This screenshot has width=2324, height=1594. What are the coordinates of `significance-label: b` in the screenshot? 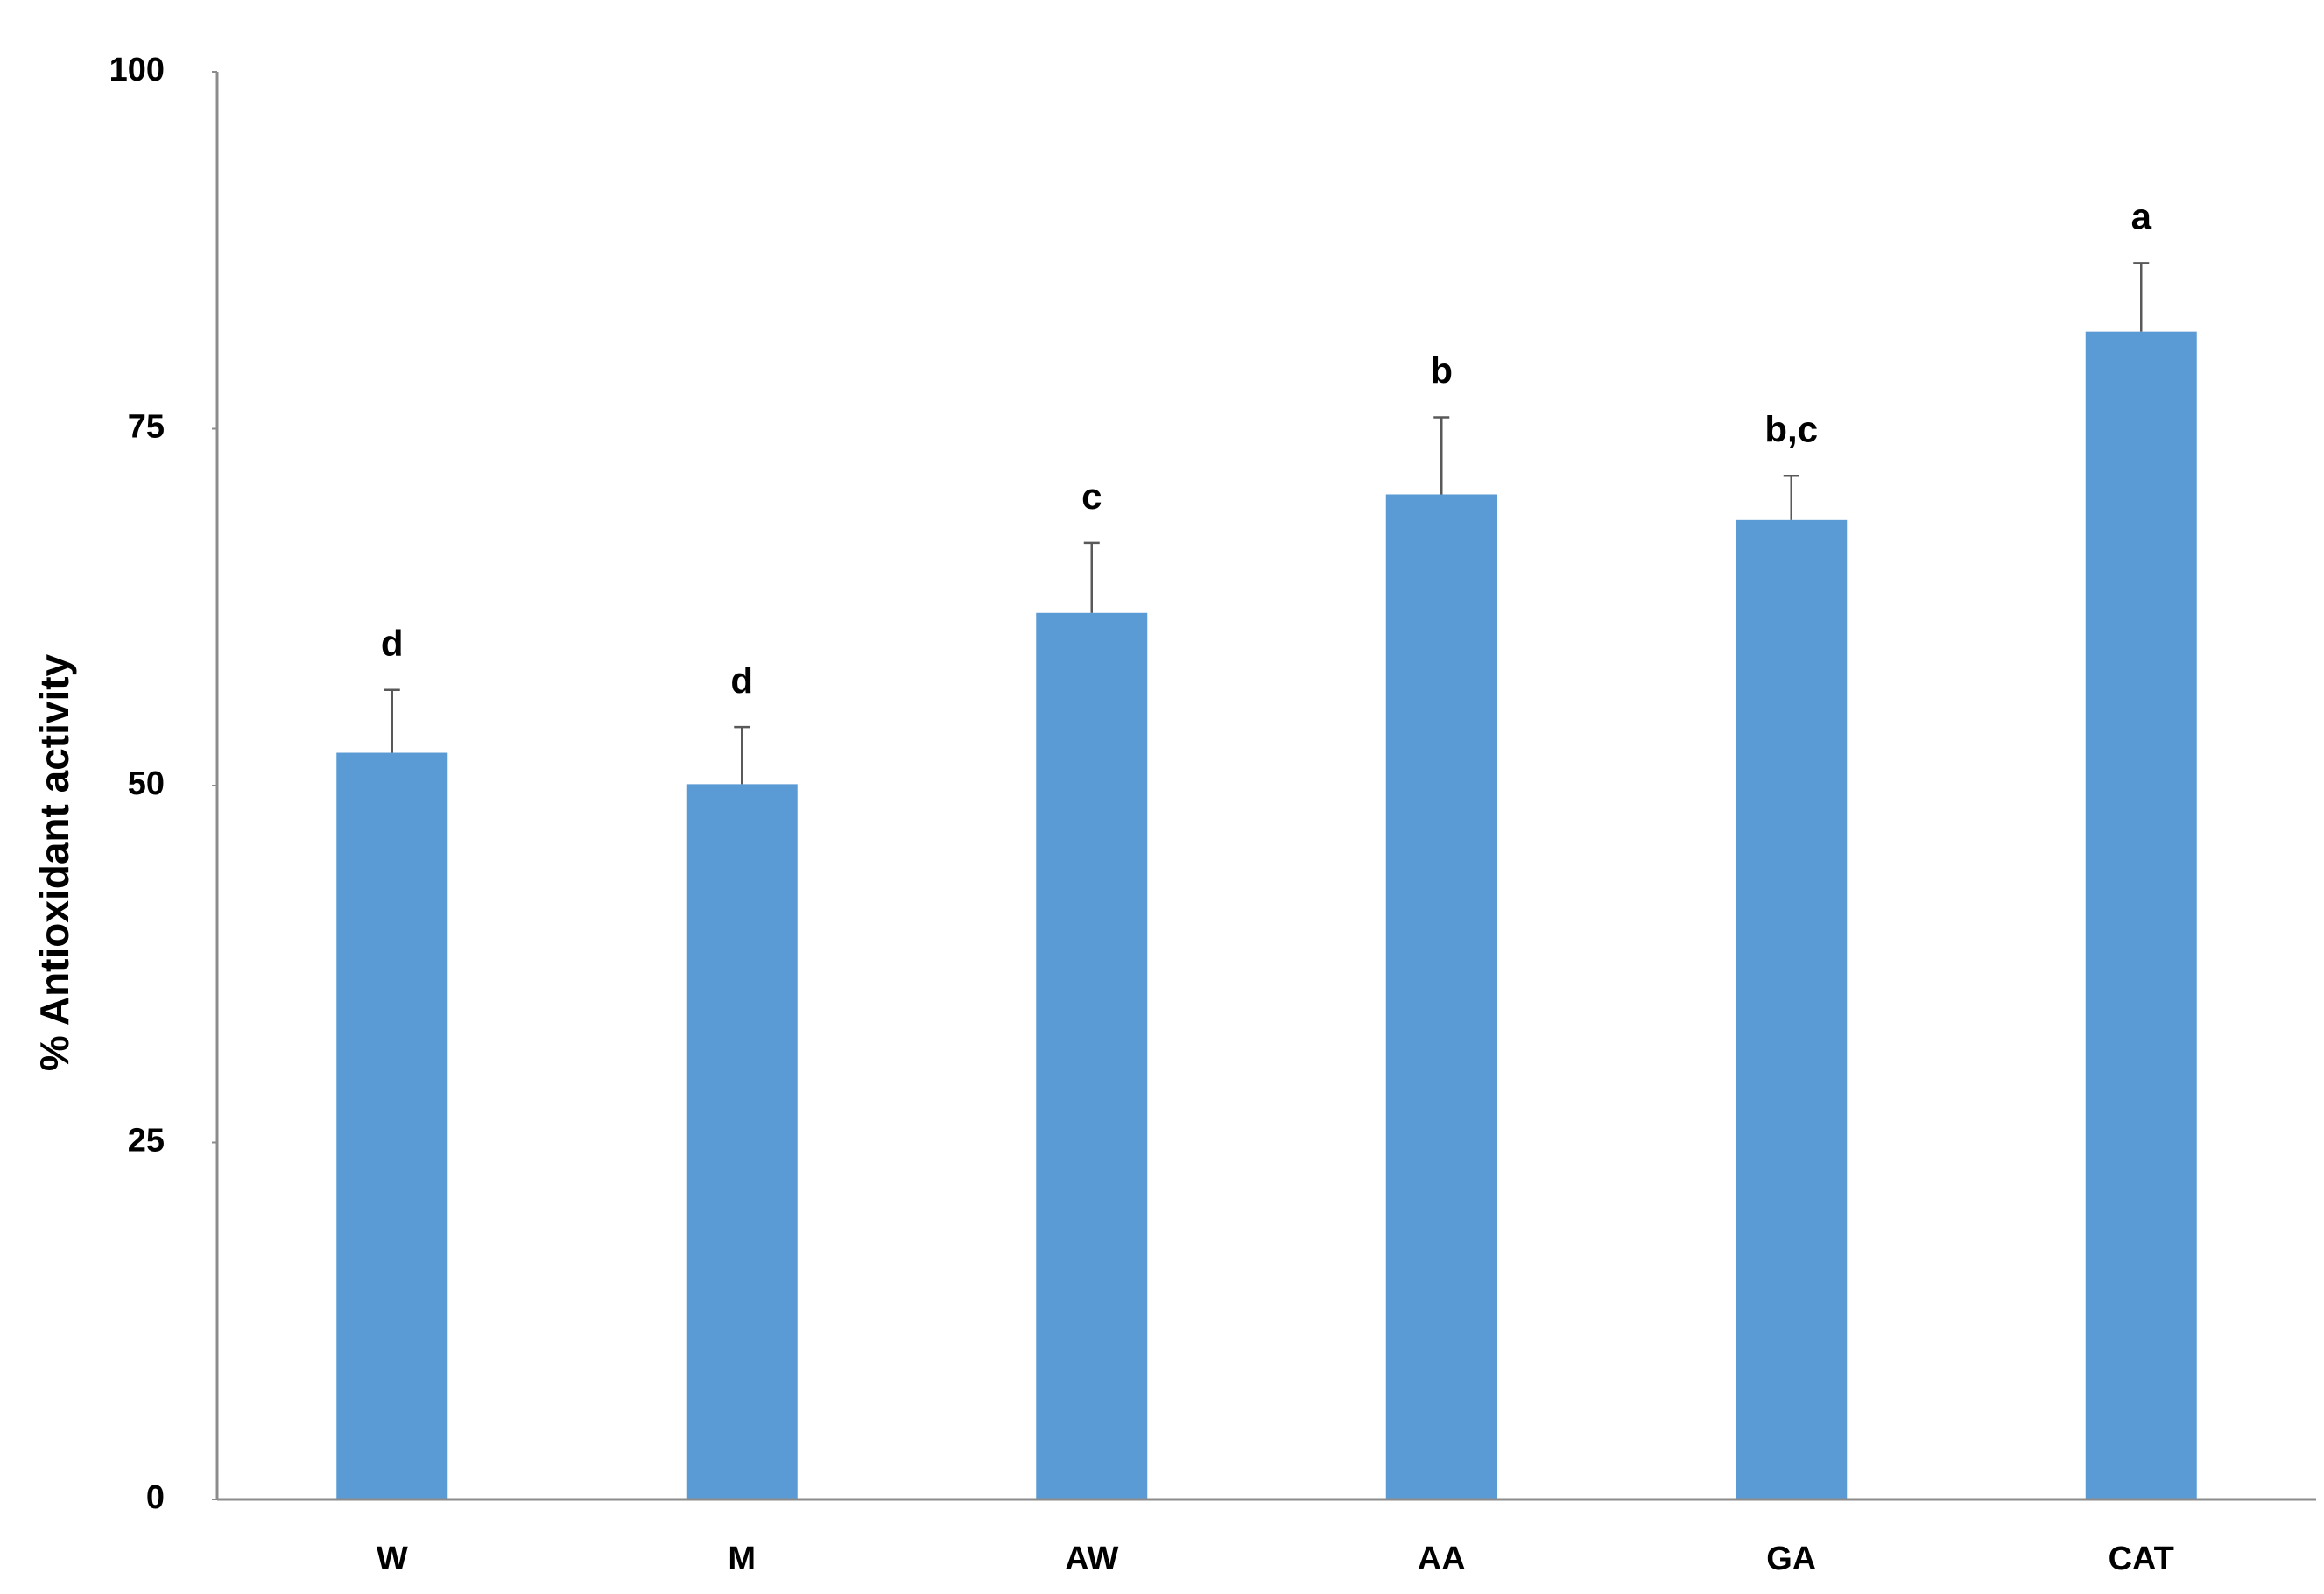 It's located at (1441, 370).